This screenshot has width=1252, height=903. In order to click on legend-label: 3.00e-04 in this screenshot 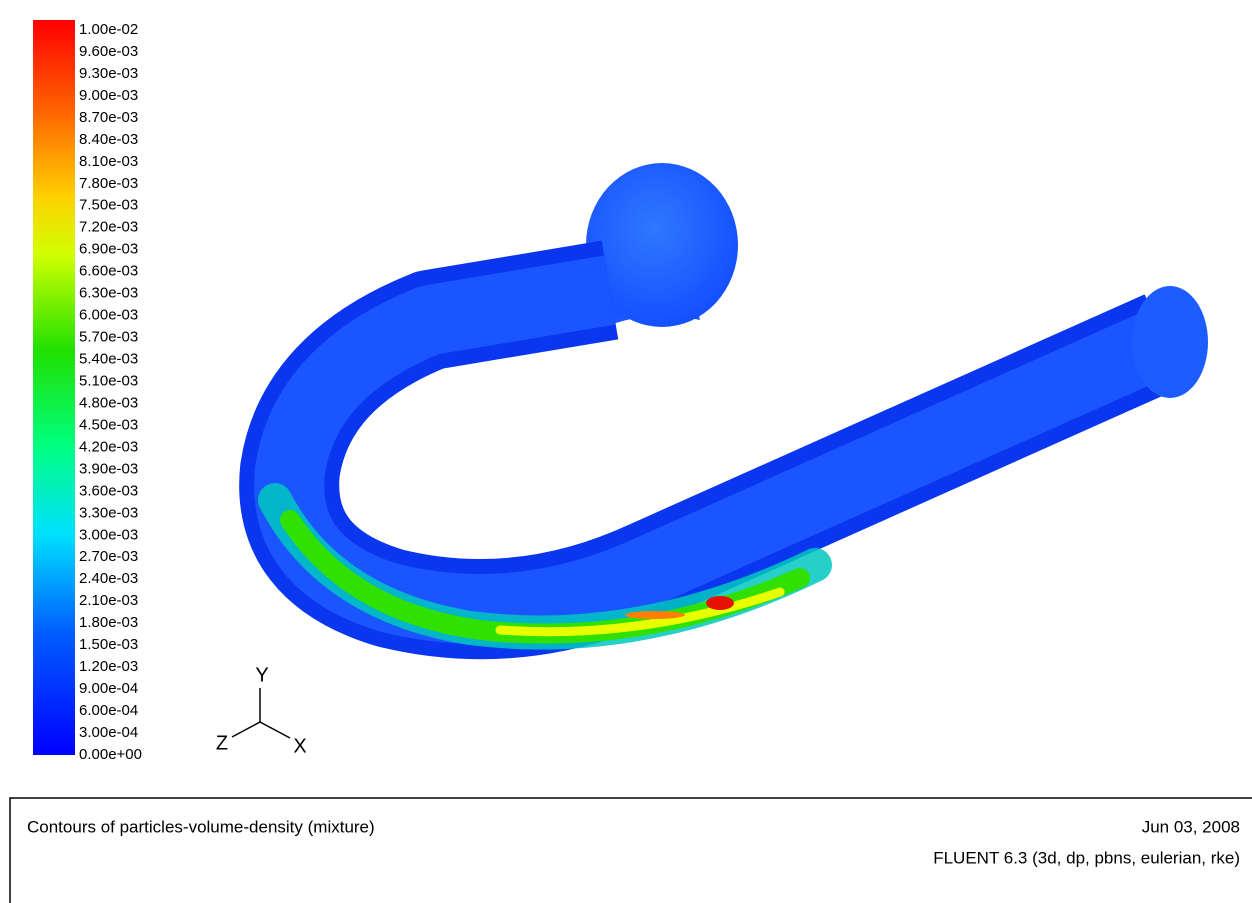, I will do `click(108, 732)`.